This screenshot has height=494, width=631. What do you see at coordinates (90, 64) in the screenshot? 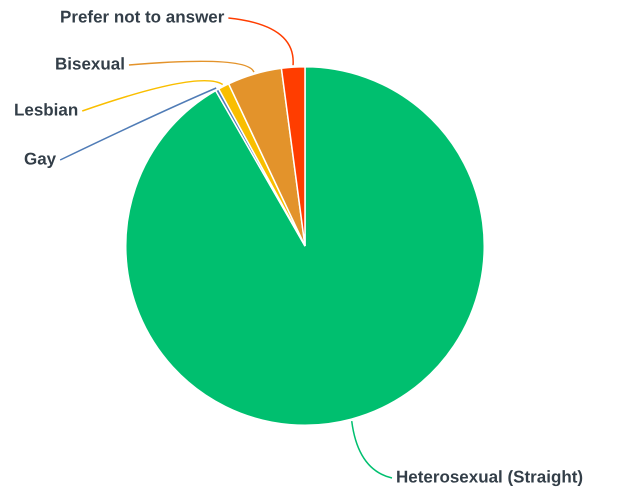
I see `slice-label: Bisexual` at bounding box center [90, 64].